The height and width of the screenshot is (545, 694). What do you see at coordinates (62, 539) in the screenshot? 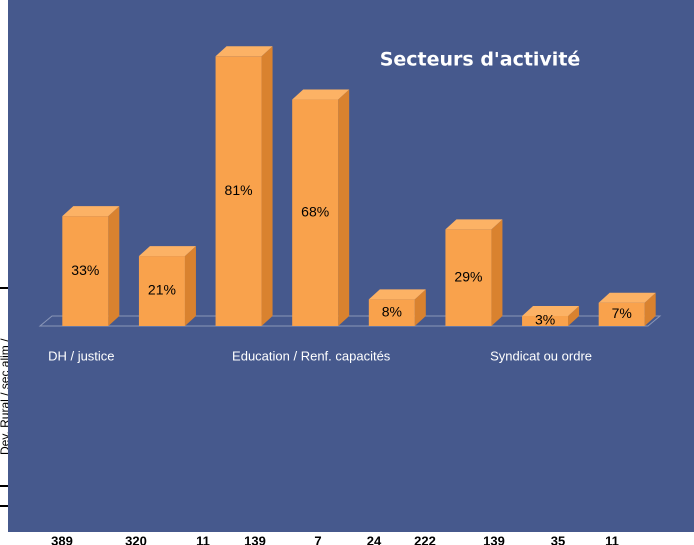
I see `sheet-value: 389` at bounding box center [62, 539].